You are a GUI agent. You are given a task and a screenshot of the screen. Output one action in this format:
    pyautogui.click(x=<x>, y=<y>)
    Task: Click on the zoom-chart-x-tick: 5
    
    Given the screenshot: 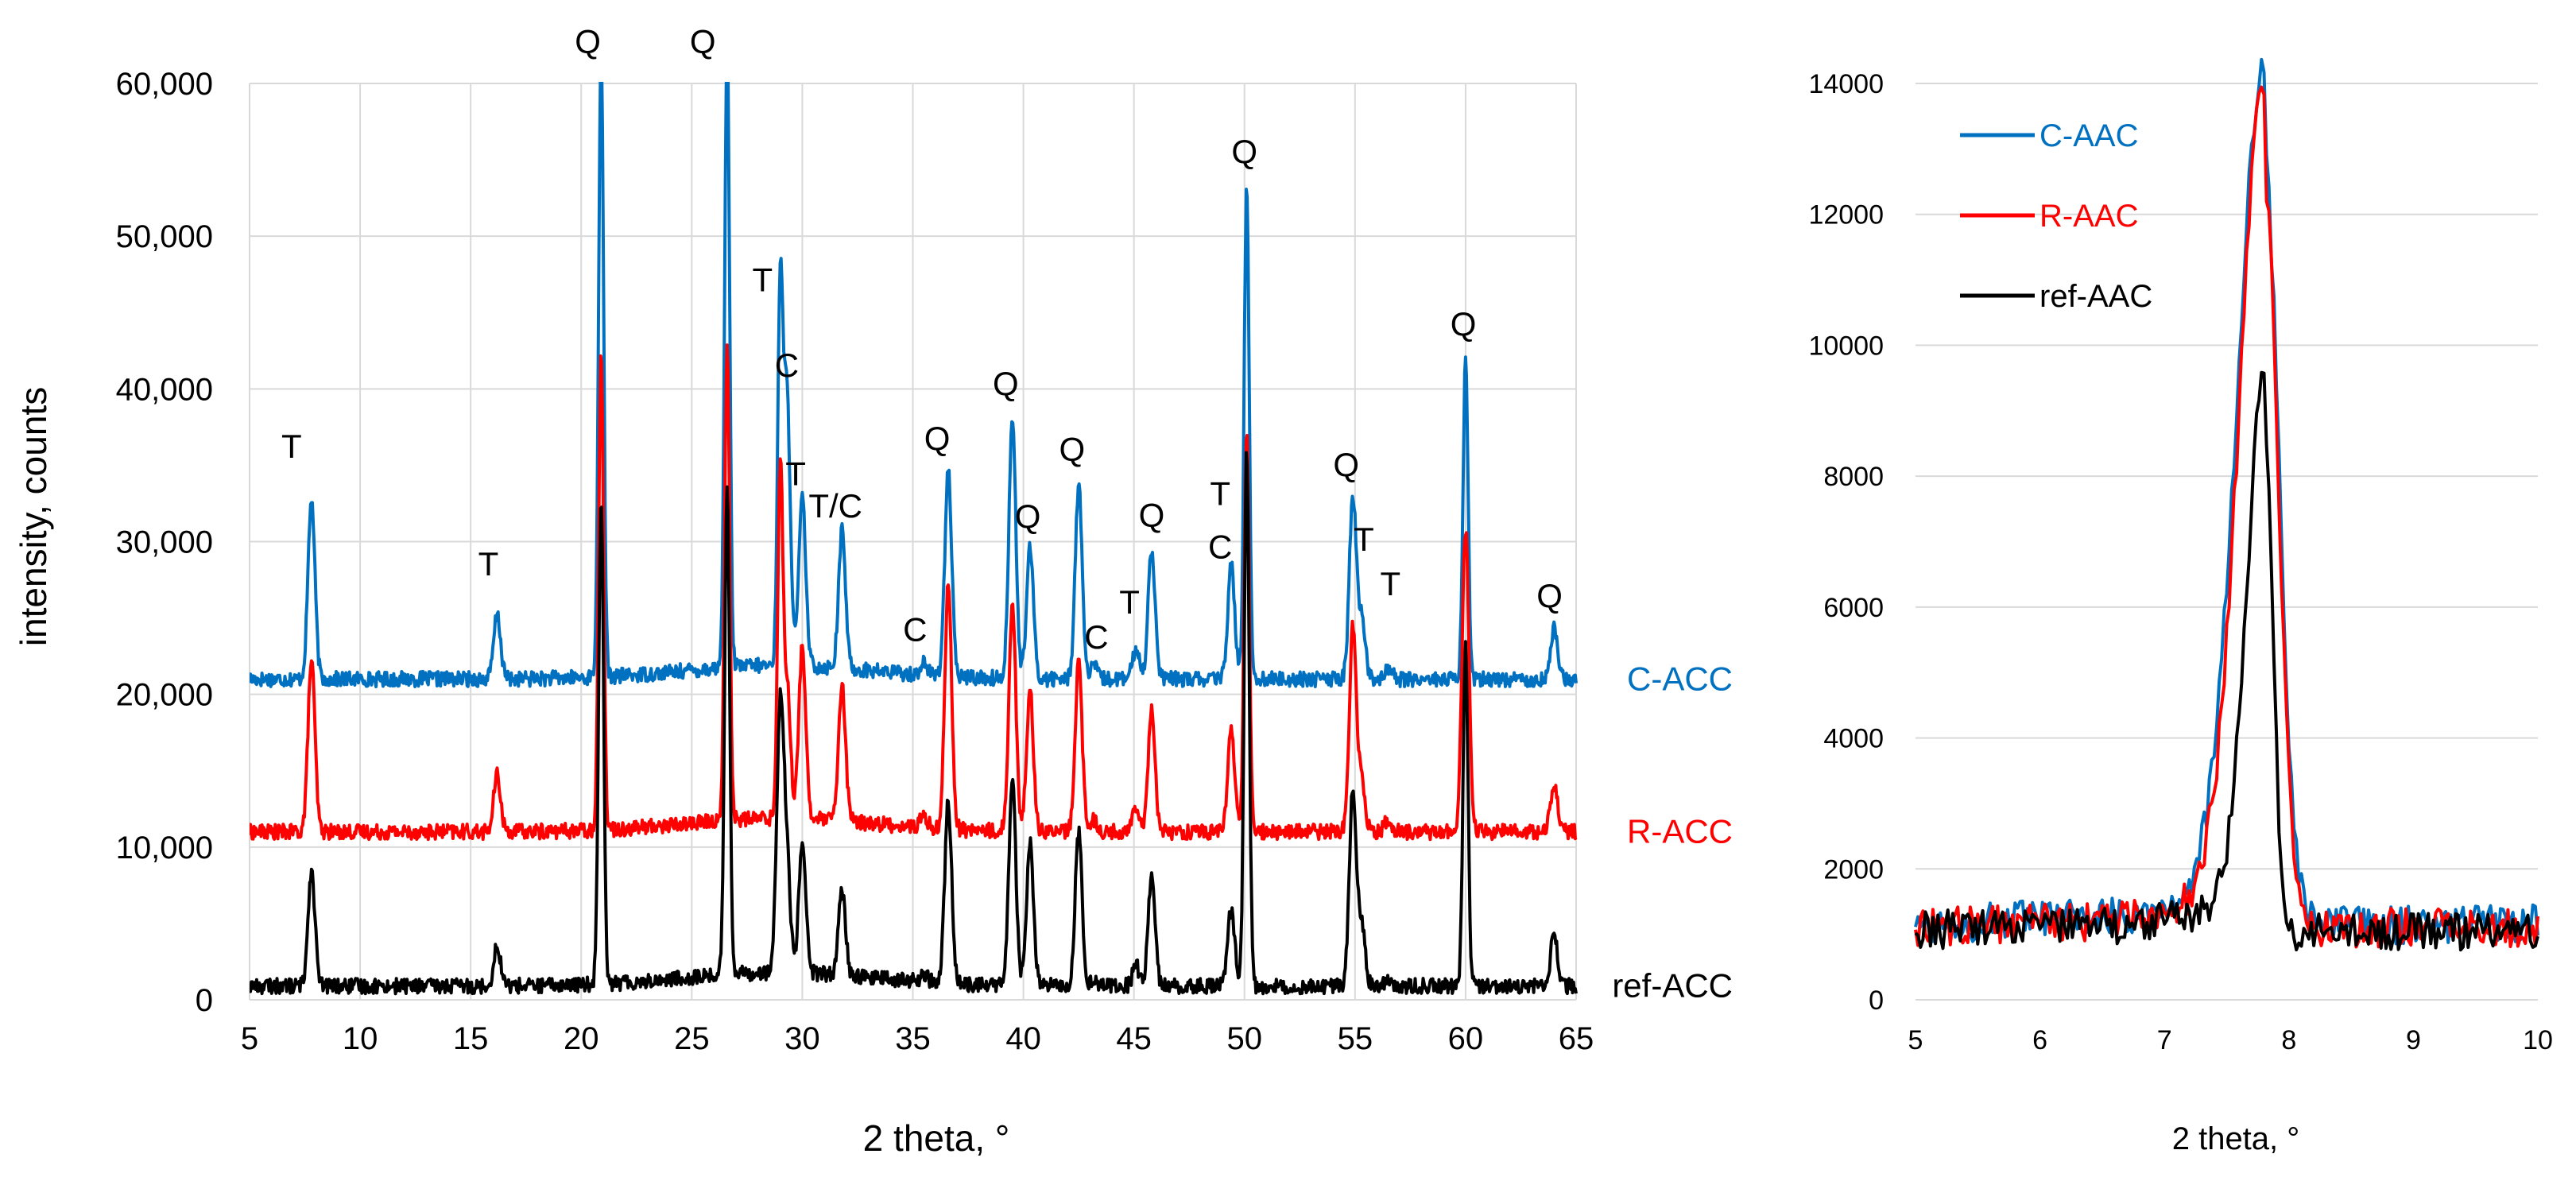 What is the action you would take?
    pyautogui.click(x=1915, y=1040)
    